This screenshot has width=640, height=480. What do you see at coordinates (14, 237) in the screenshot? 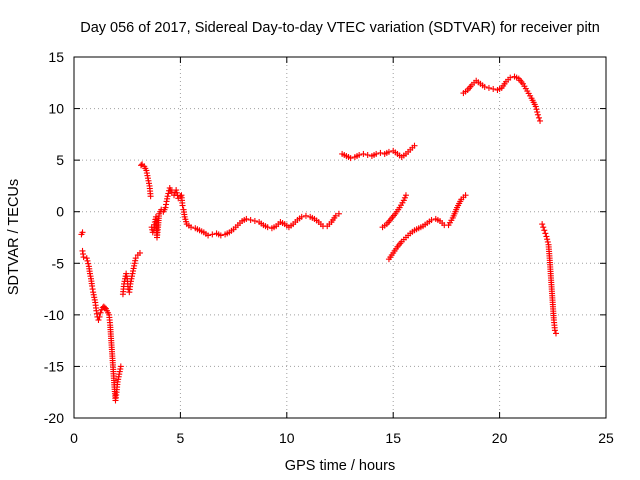
I see `y-axis-label: SDTVAR / TECUs` at bounding box center [14, 237].